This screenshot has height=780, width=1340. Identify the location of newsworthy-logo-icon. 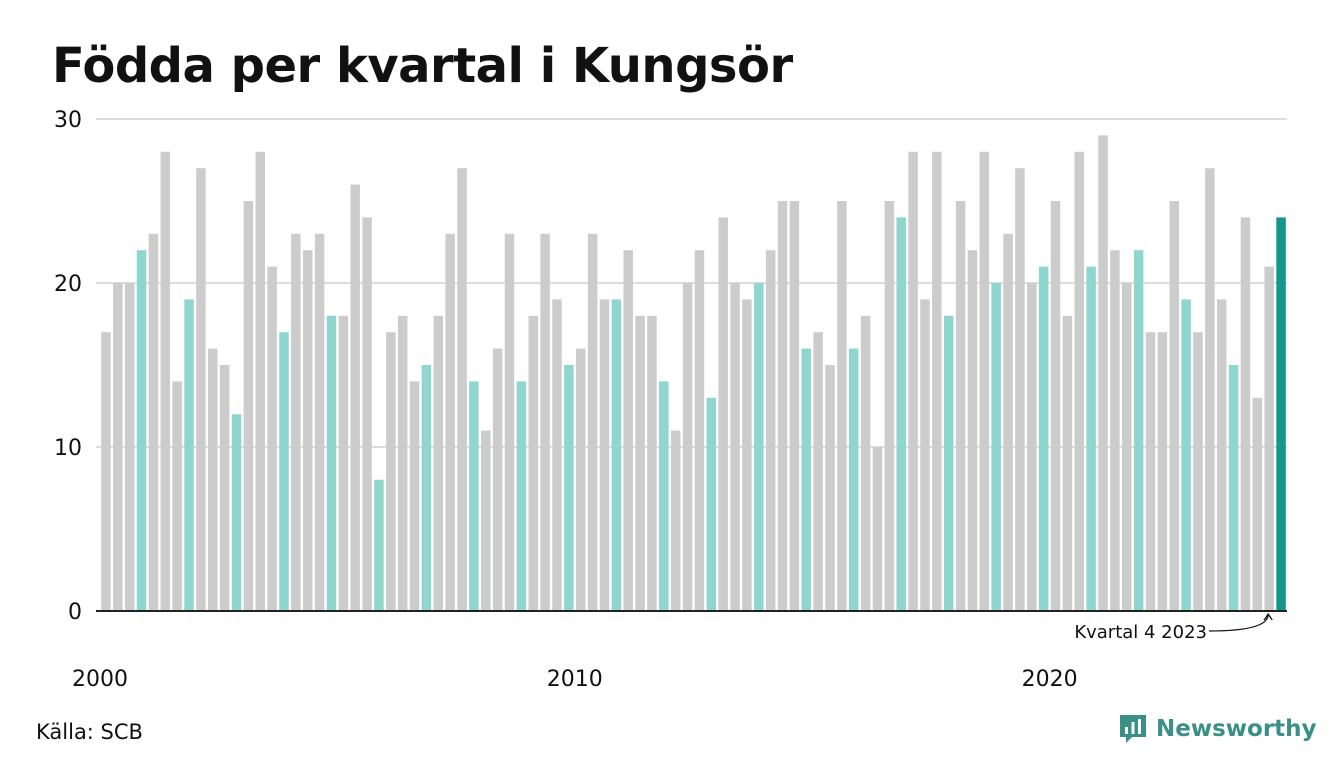
(1133, 729).